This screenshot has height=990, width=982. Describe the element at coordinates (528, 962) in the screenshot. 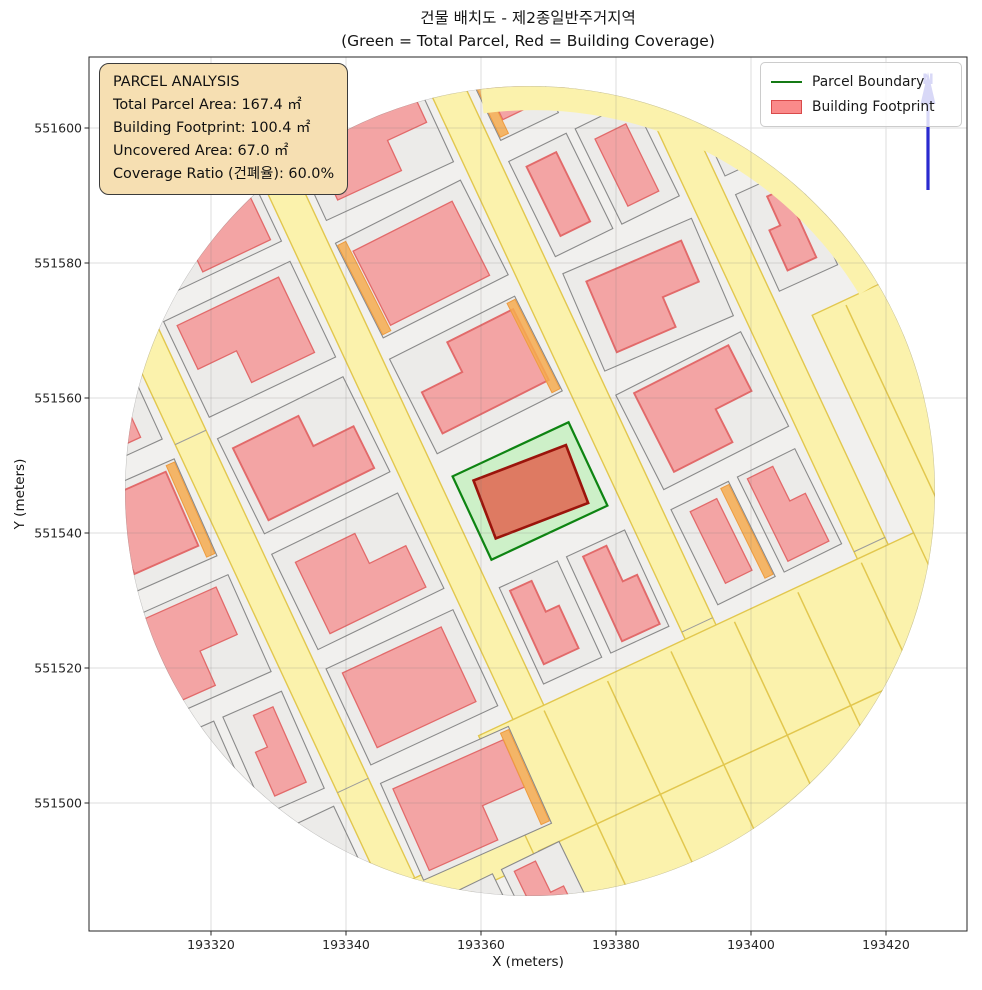

I see `x-axis-label: X (meters)` at that location.